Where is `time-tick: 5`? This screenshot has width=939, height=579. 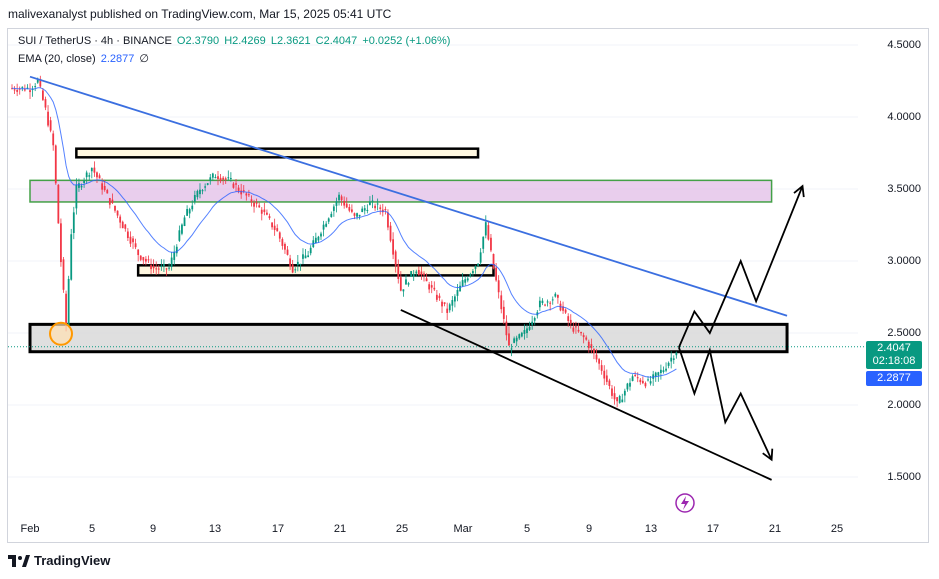 time-tick: 5 is located at coordinates (92, 529).